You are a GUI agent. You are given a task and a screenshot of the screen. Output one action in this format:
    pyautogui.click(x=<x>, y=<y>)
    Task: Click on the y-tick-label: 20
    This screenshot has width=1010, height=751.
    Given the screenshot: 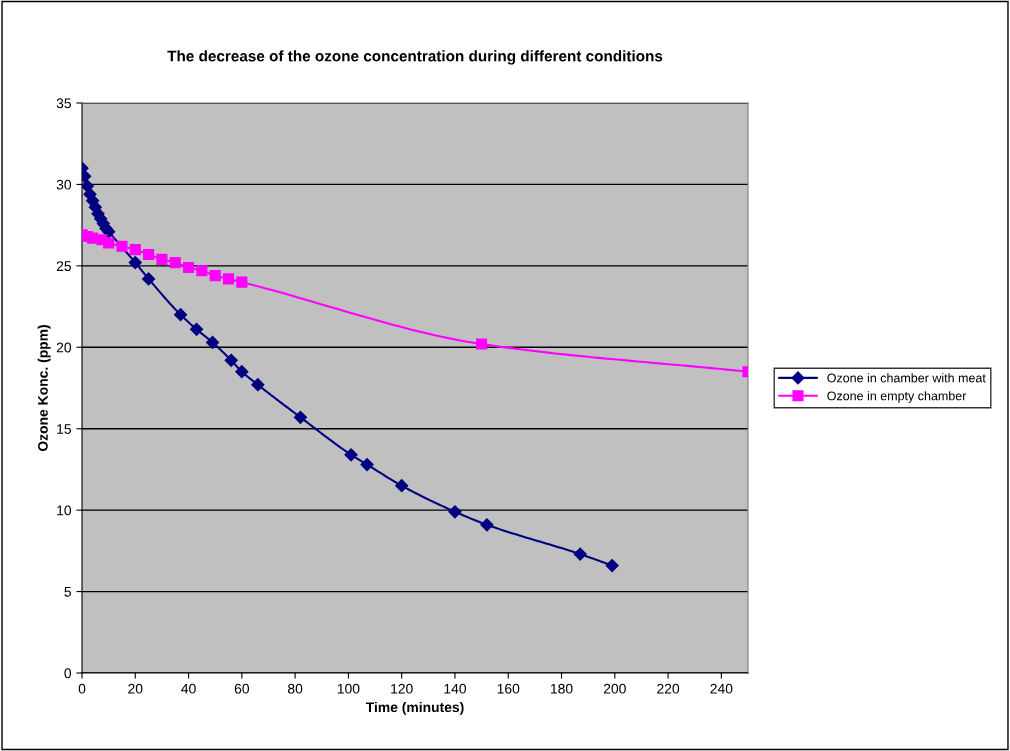 What is the action you would take?
    pyautogui.click(x=64, y=347)
    